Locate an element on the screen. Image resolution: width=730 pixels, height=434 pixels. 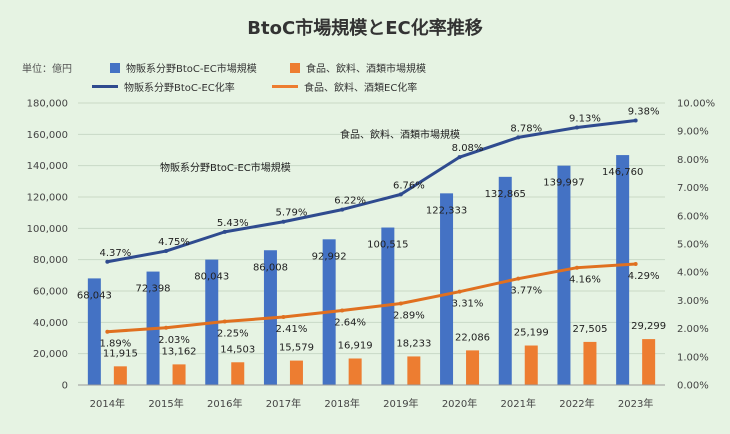
data-label-physical-ec-rate: 4.75% is located at coordinates (174, 242).